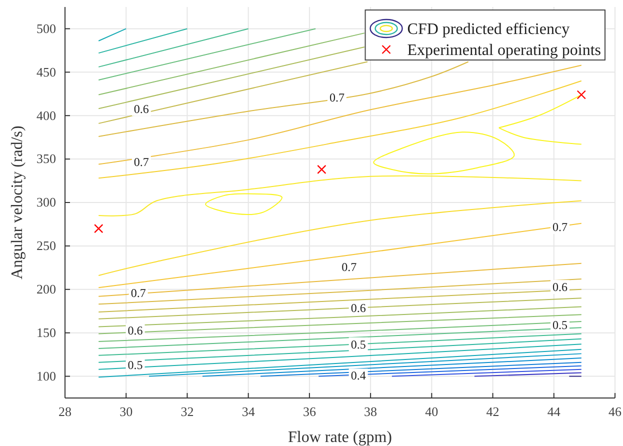 Image resolution: width=623 pixels, height=446 pixels. I want to click on y-tick-label: 500, so click(46, 28).